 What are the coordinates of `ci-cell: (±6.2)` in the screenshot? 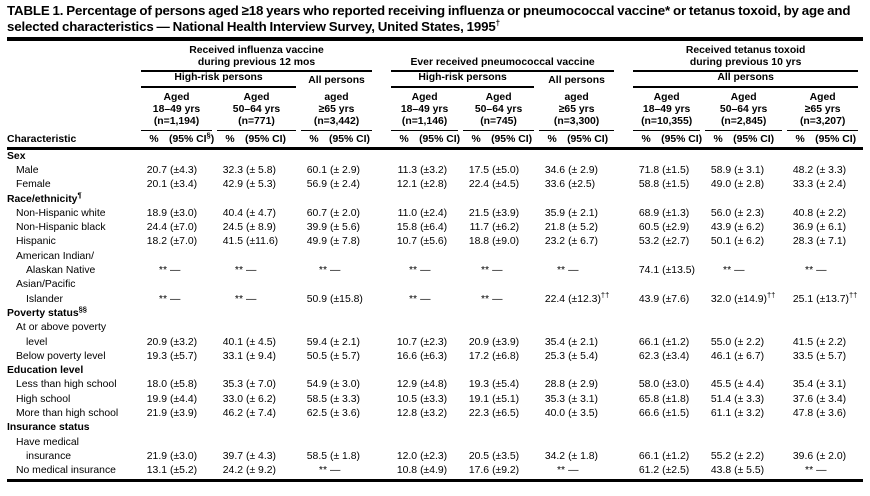 It's located at (506, 228).